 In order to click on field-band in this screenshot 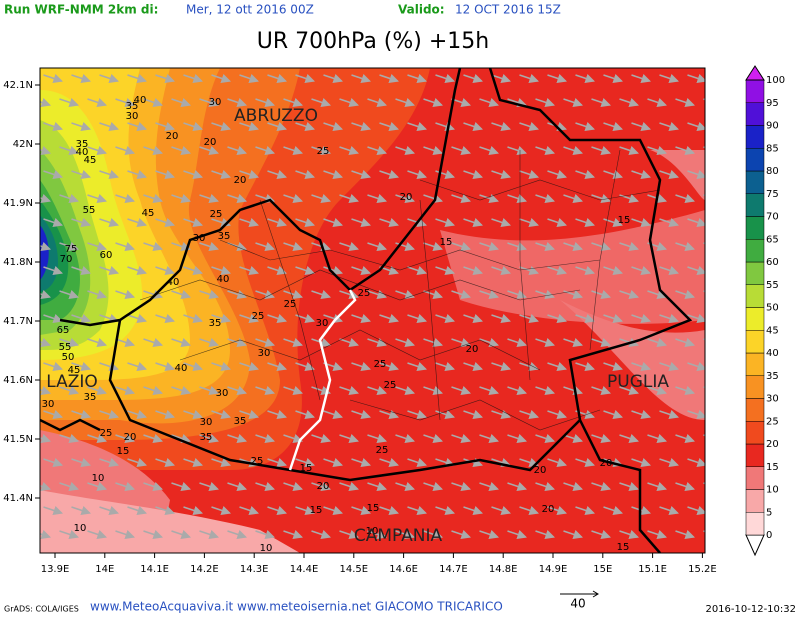, I will do `click(44, 252)`.